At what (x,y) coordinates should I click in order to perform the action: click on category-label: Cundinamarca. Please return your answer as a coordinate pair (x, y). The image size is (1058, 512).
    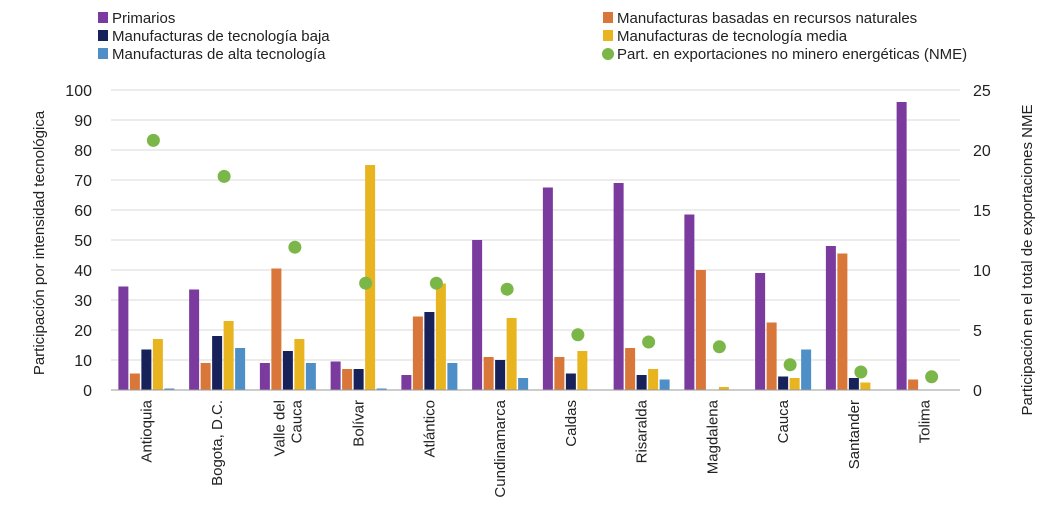
    Looking at the image, I should click on (500, 448).